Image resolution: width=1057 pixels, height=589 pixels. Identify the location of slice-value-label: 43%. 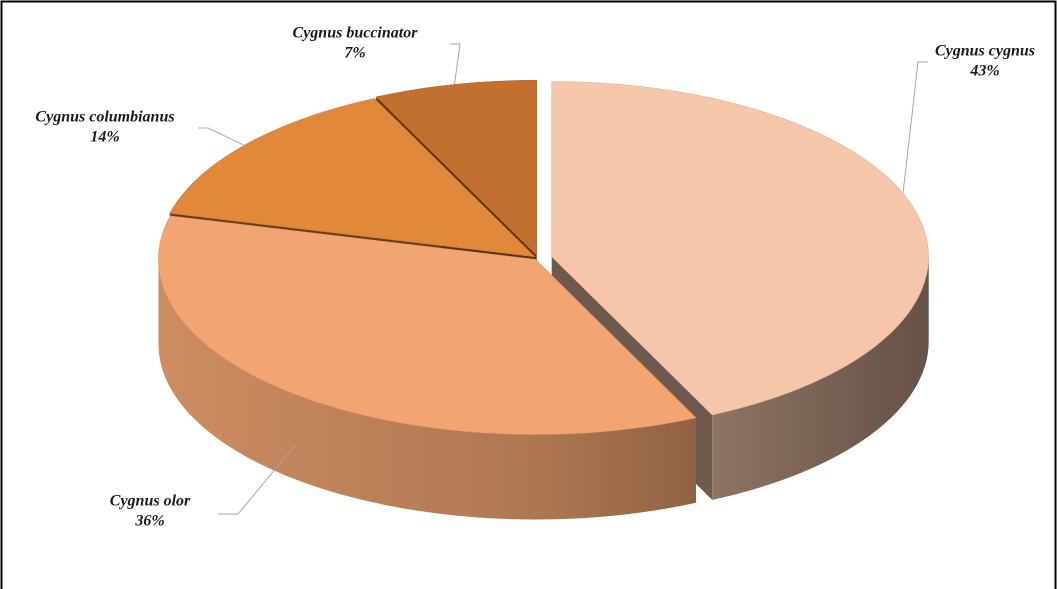
(984, 71).